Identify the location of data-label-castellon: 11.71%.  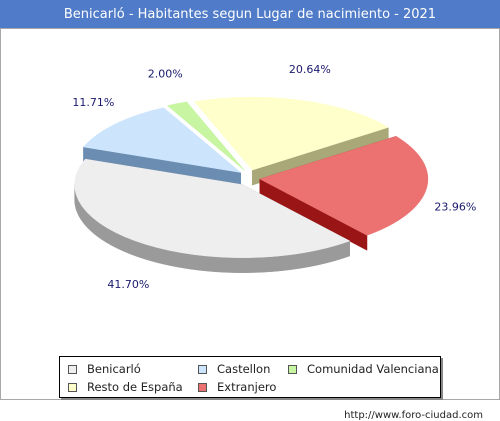
(93, 102).